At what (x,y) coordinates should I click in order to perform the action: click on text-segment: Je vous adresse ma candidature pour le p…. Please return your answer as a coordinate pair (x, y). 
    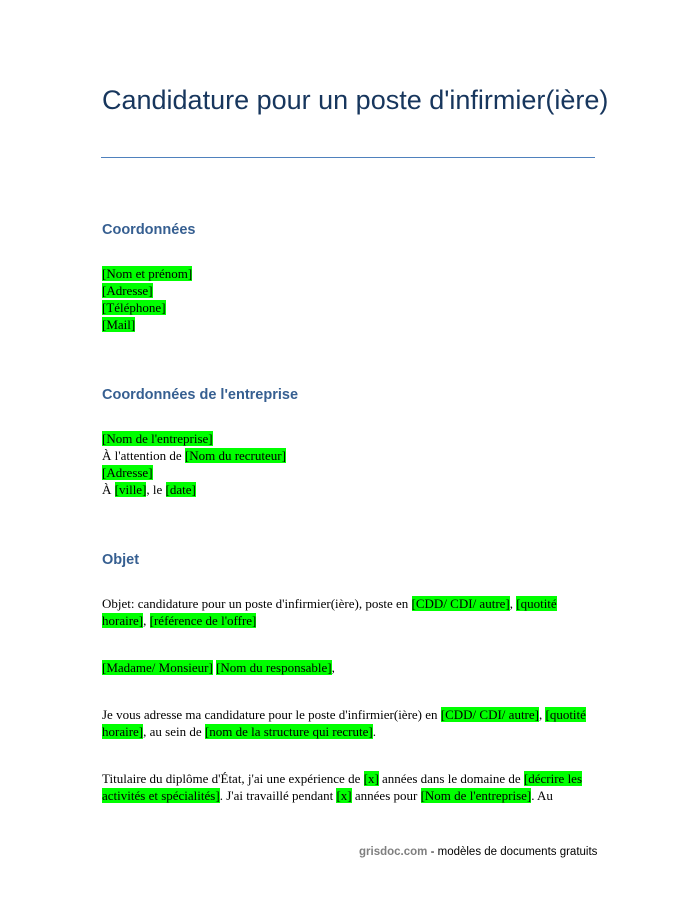
    Looking at the image, I should click on (271, 714).